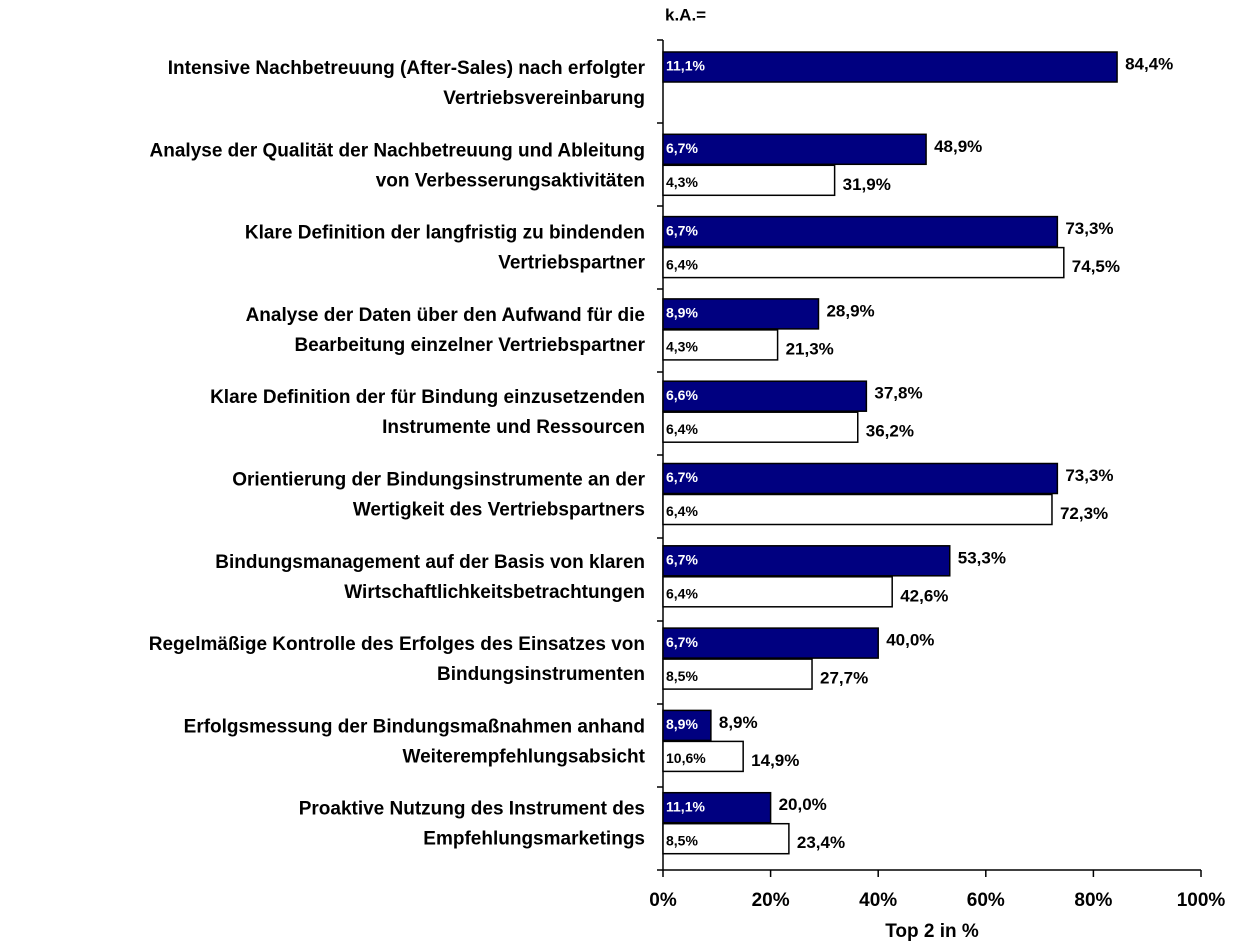  Describe the element at coordinates (663, 900) in the screenshot. I see `x-tick-label: 0%` at that location.